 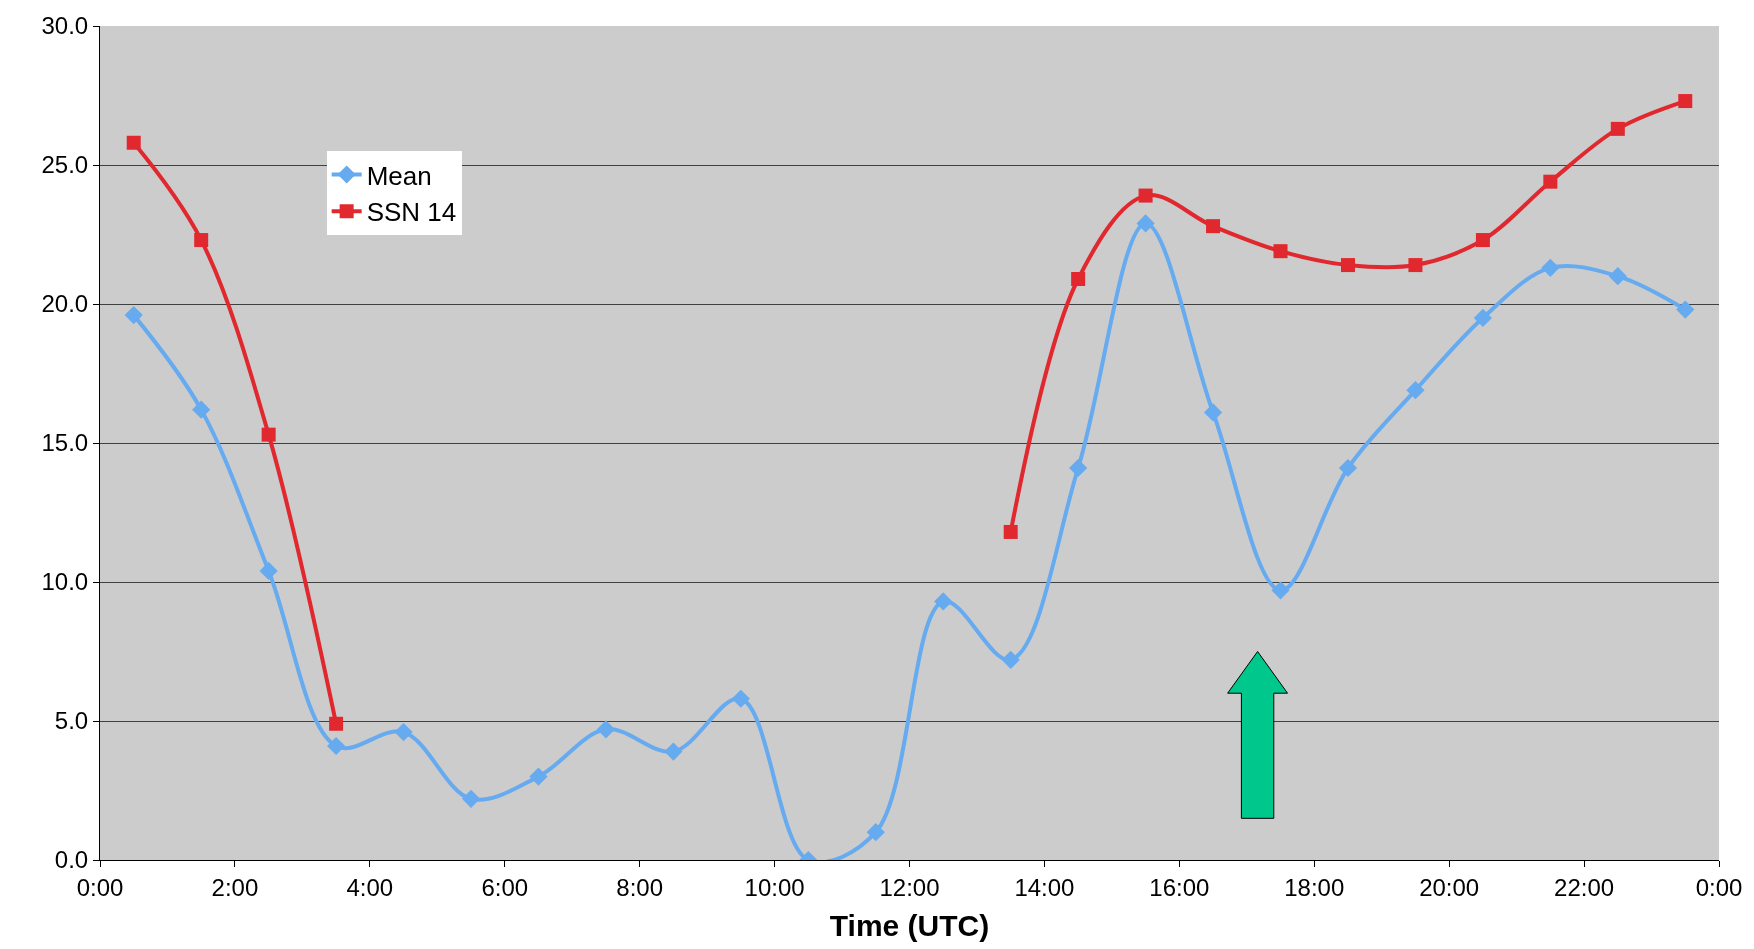 What do you see at coordinates (71, 721) in the screenshot?
I see `y-tick-label: 5.0` at bounding box center [71, 721].